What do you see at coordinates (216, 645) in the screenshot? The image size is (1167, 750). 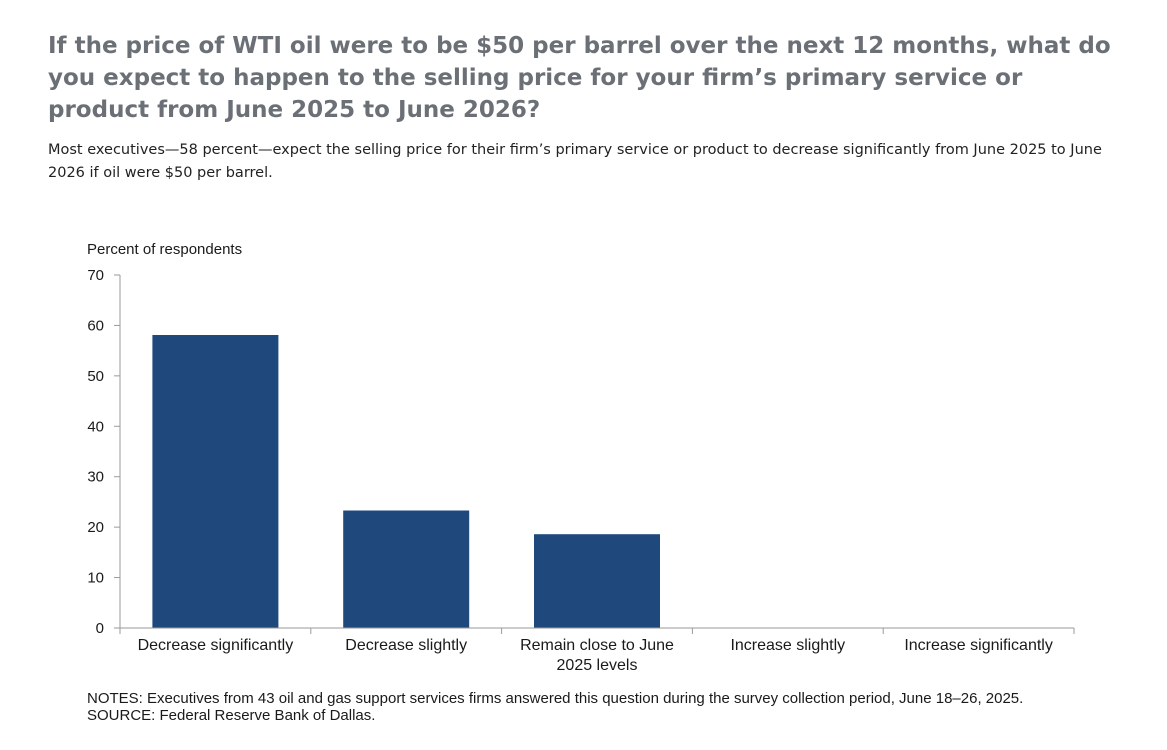 I see `x-tick-label: Decrease significantly` at bounding box center [216, 645].